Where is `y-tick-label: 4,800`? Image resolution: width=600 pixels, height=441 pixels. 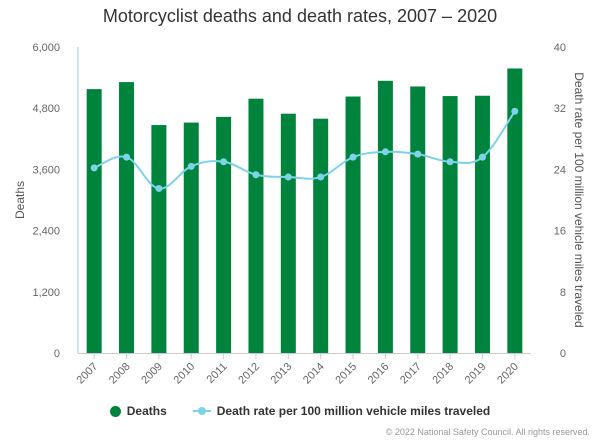 y-tick-label: 4,800 is located at coordinates (46, 109).